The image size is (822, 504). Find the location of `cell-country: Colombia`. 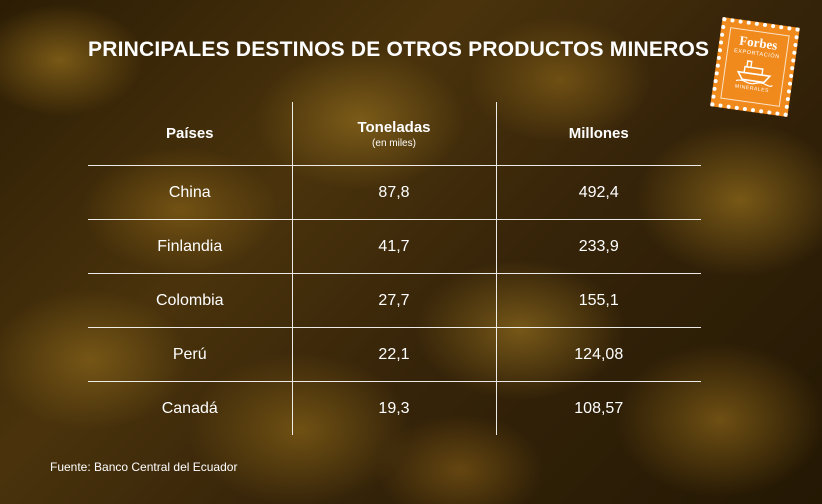

cell-country: Colombia is located at coordinates (190, 300).